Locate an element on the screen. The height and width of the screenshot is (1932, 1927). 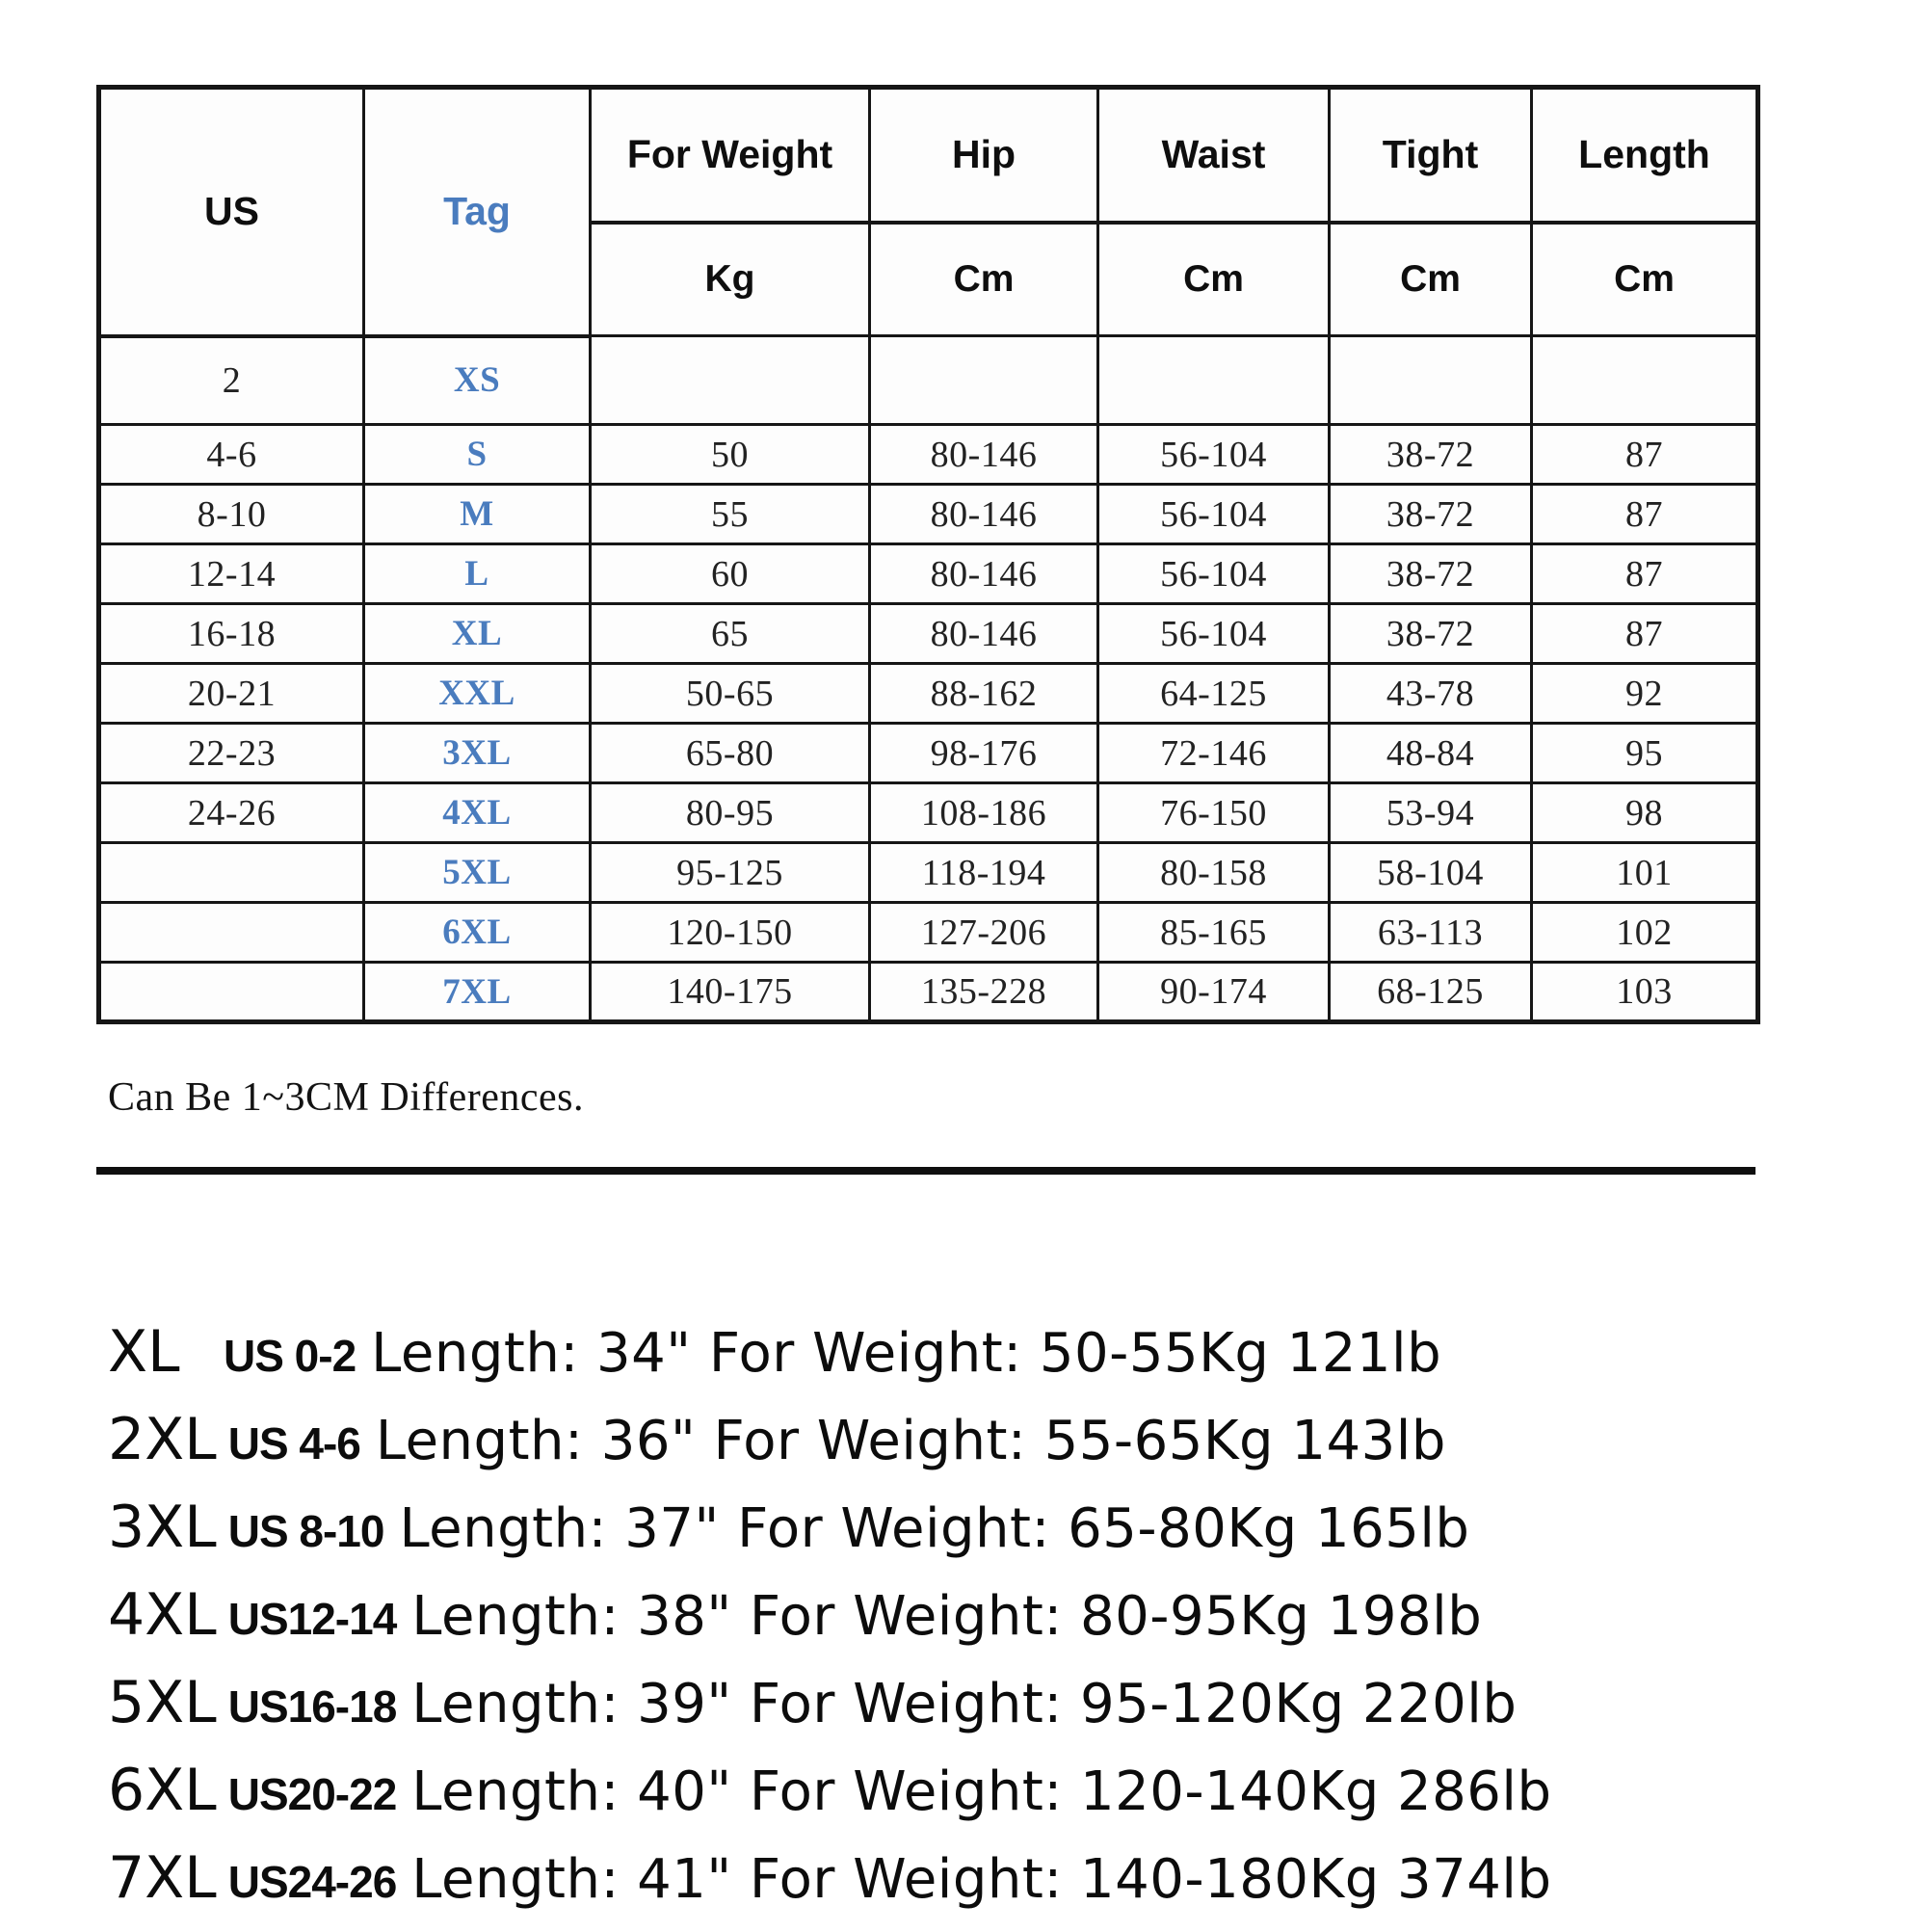
cell-tight: 68-125 is located at coordinates (1431, 992).